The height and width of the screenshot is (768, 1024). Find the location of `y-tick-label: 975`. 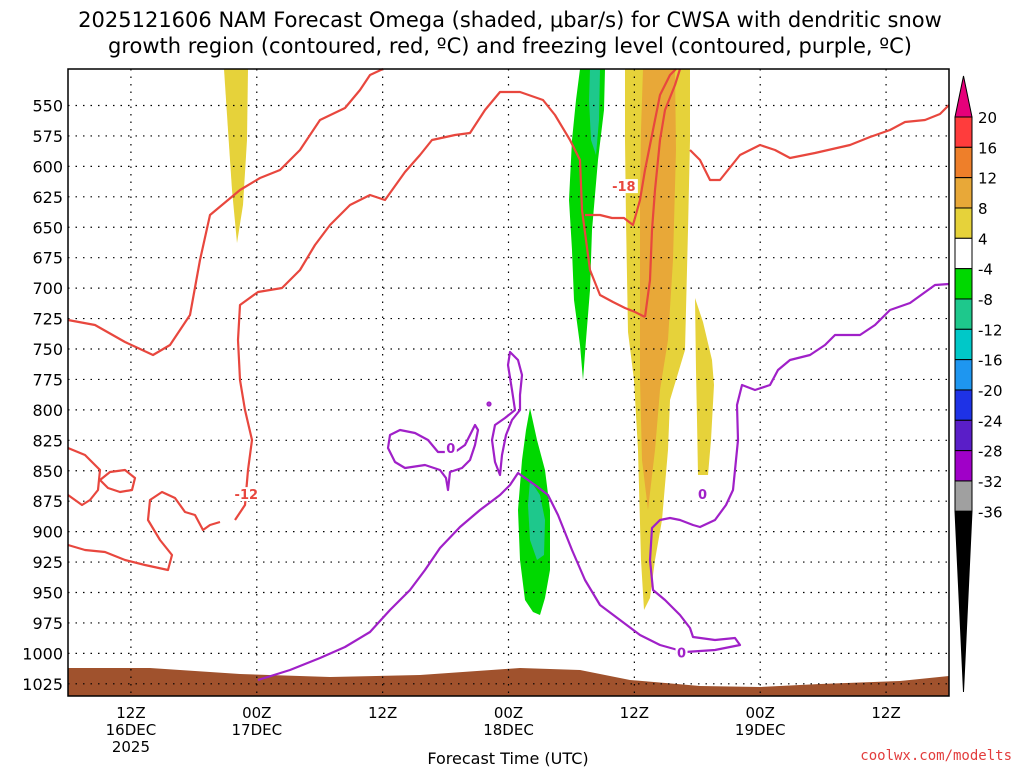

y-tick-label: 975 is located at coordinates (47, 623).